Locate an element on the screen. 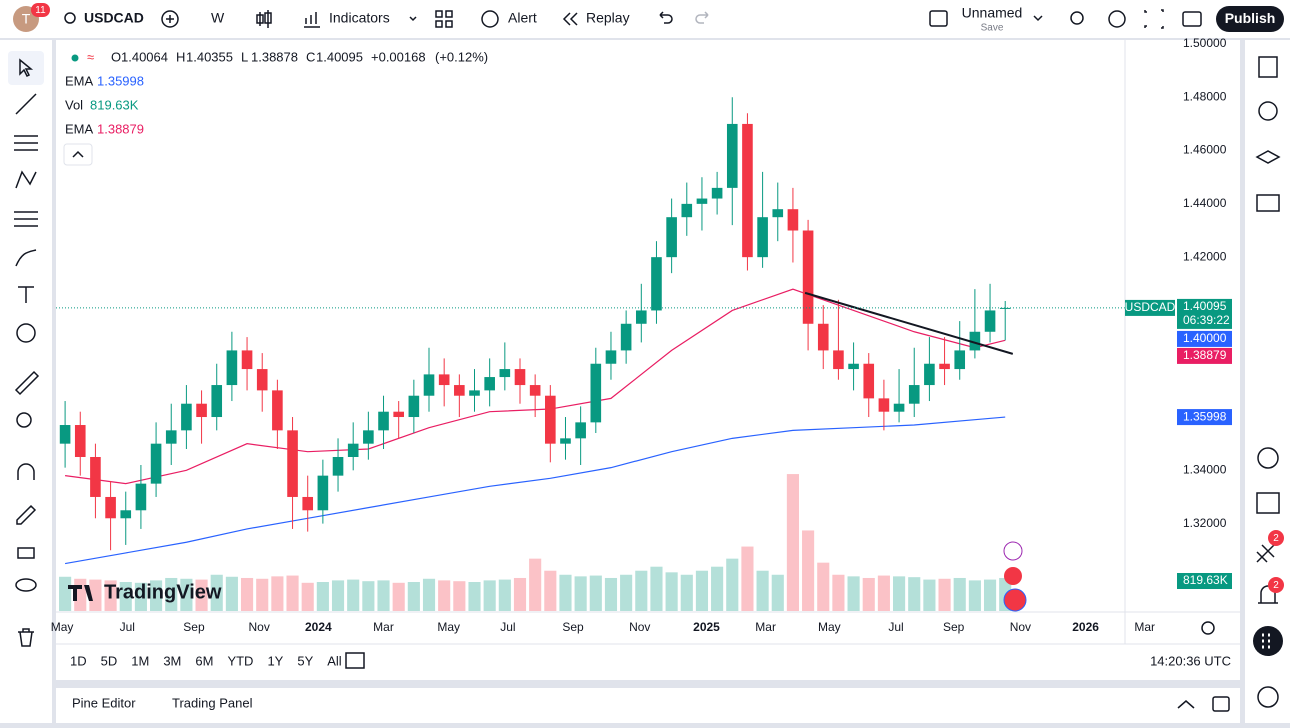 This screenshot has width=1290, height=728. replay: Replay is located at coordinates (608, 18).